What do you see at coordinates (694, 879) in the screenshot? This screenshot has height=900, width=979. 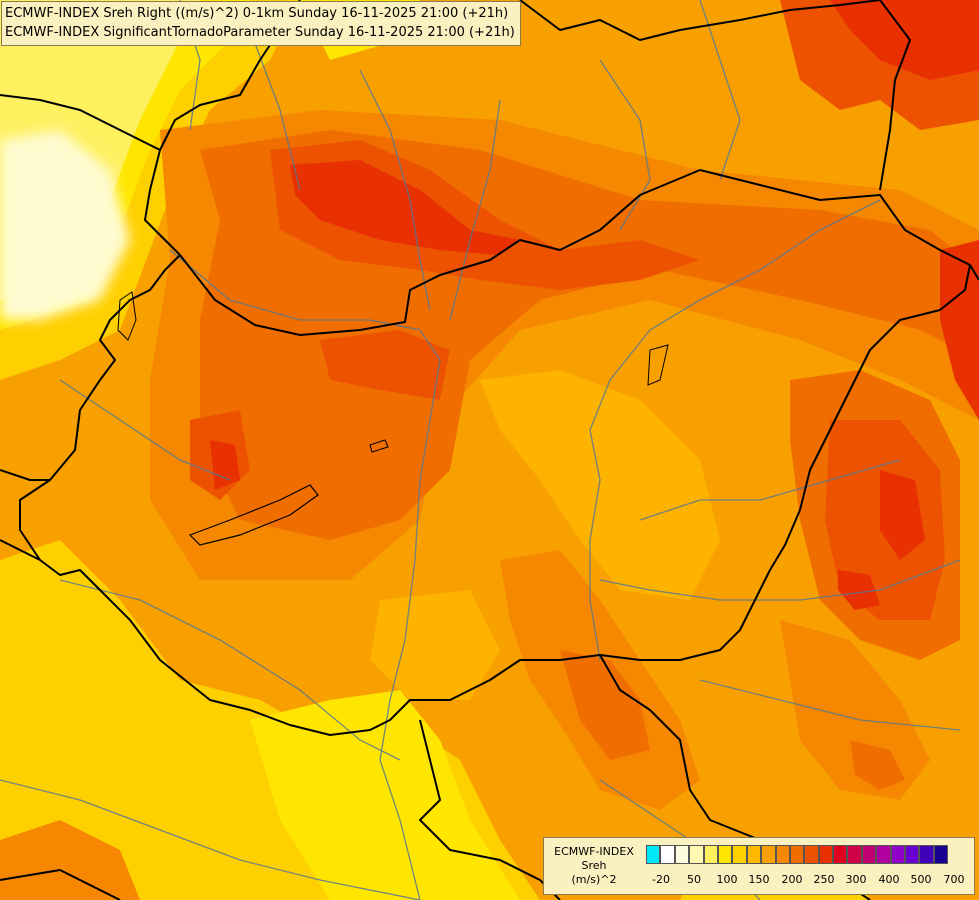 I see `legend-tick-50: 50` at bounding box center [694, 879].